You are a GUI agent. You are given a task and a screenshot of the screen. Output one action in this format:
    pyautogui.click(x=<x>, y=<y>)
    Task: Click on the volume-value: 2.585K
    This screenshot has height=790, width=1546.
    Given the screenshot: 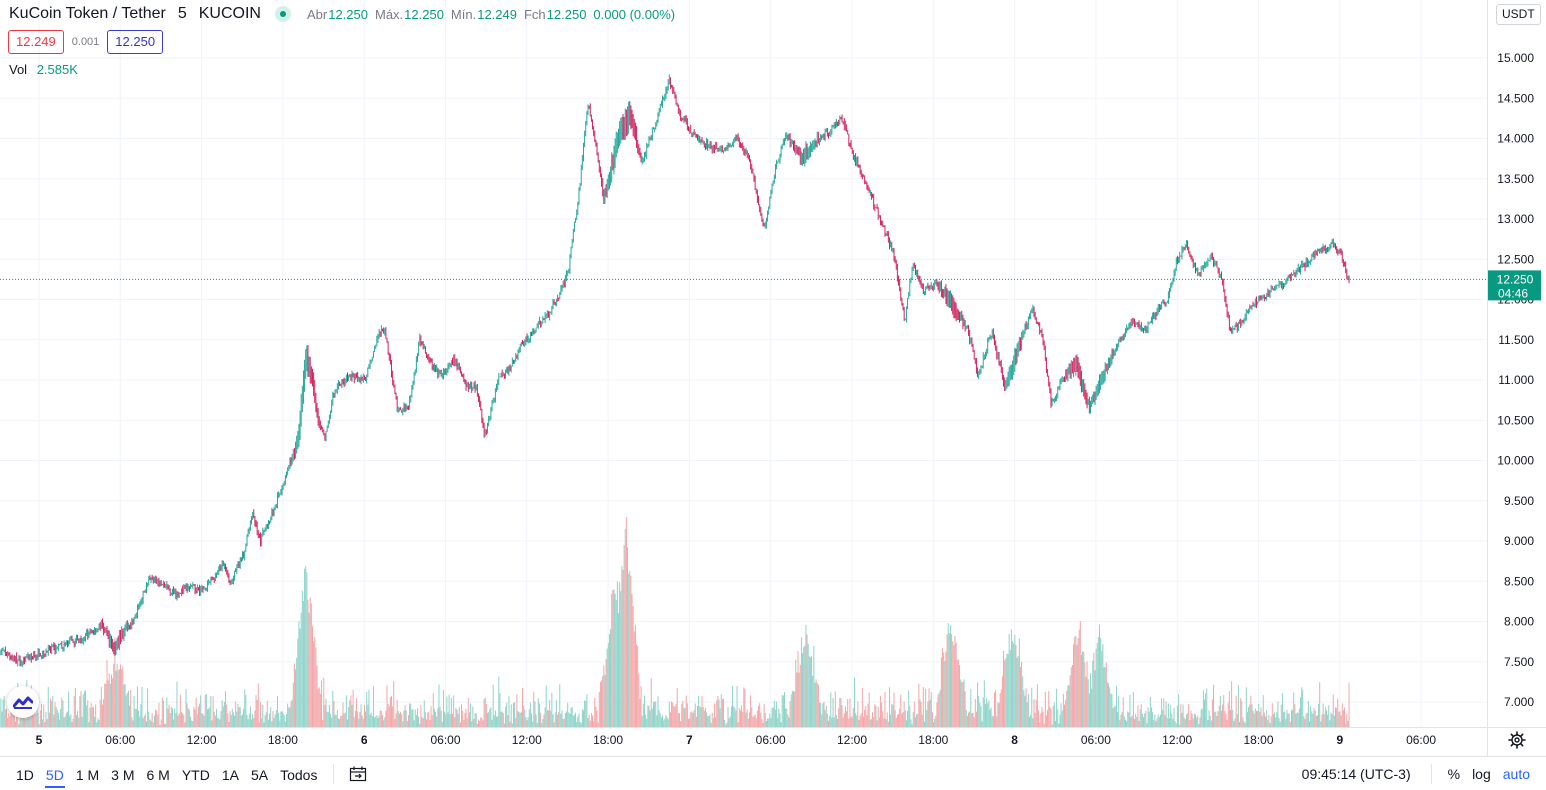 What is the action you would take?
    pyautogui.click(x=57, y=69)
    